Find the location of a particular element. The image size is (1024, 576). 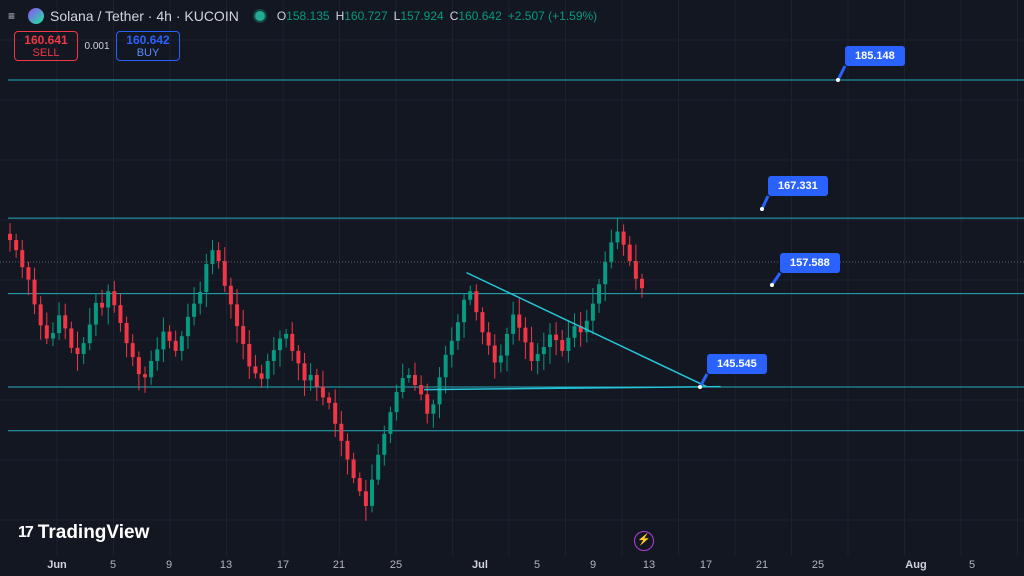

symbol-title: Solana / Tether · 4h · KUCOIN is located at coordinates (144, 16).